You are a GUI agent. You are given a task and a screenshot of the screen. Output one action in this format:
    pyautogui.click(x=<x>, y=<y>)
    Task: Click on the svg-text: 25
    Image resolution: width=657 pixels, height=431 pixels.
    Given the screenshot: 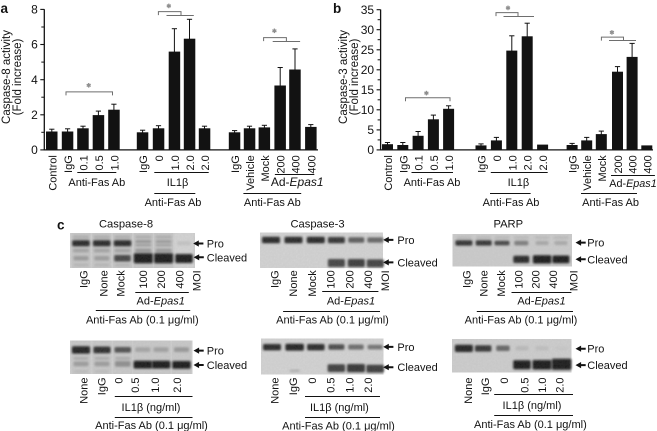 What is the action you would take?
    pyautogui.click(x=368, y=50)
    